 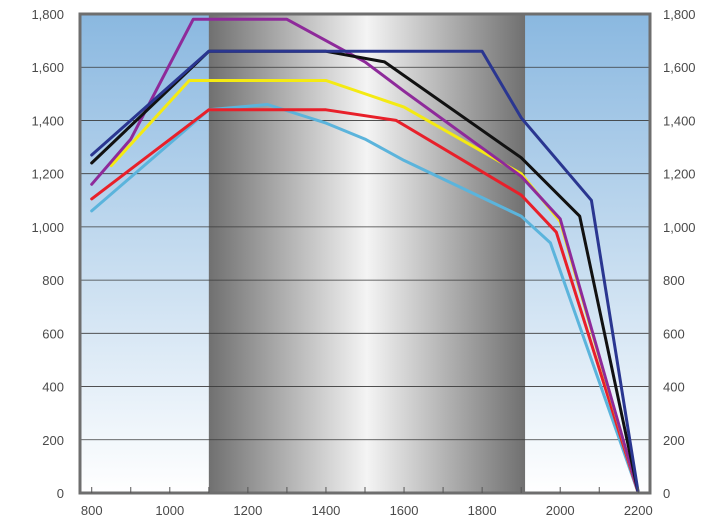 I want to click on y-tick-label-left: 600, so click(x=53, y=333).